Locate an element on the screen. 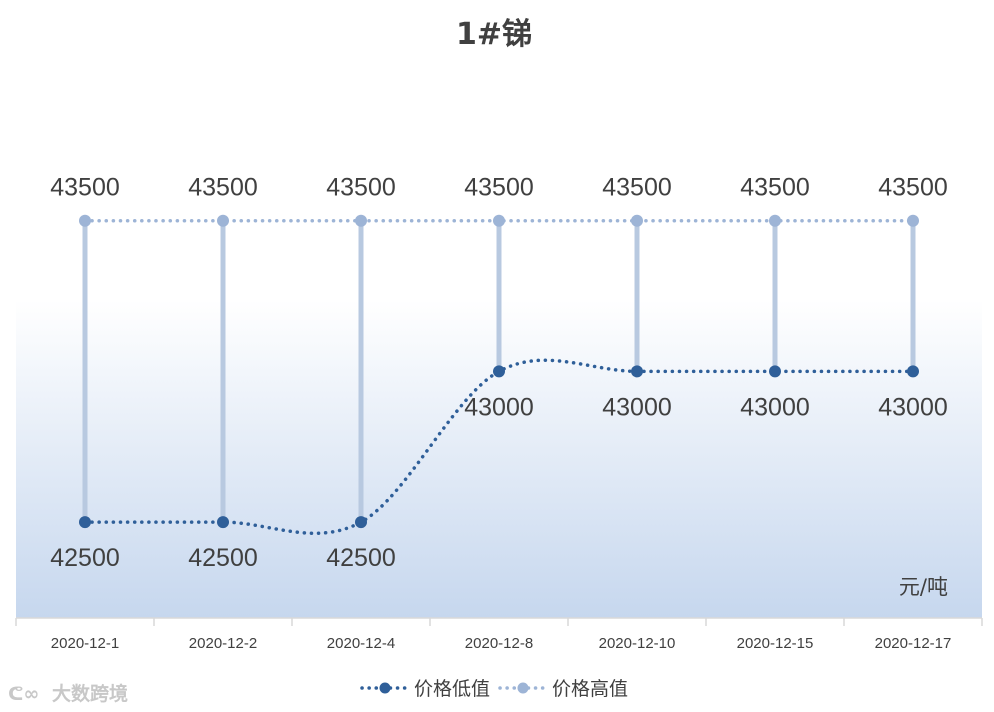 This screenshot has height=712, width=994. x-tick-label: 2020-12-4 is located at coordinates (361, 643).